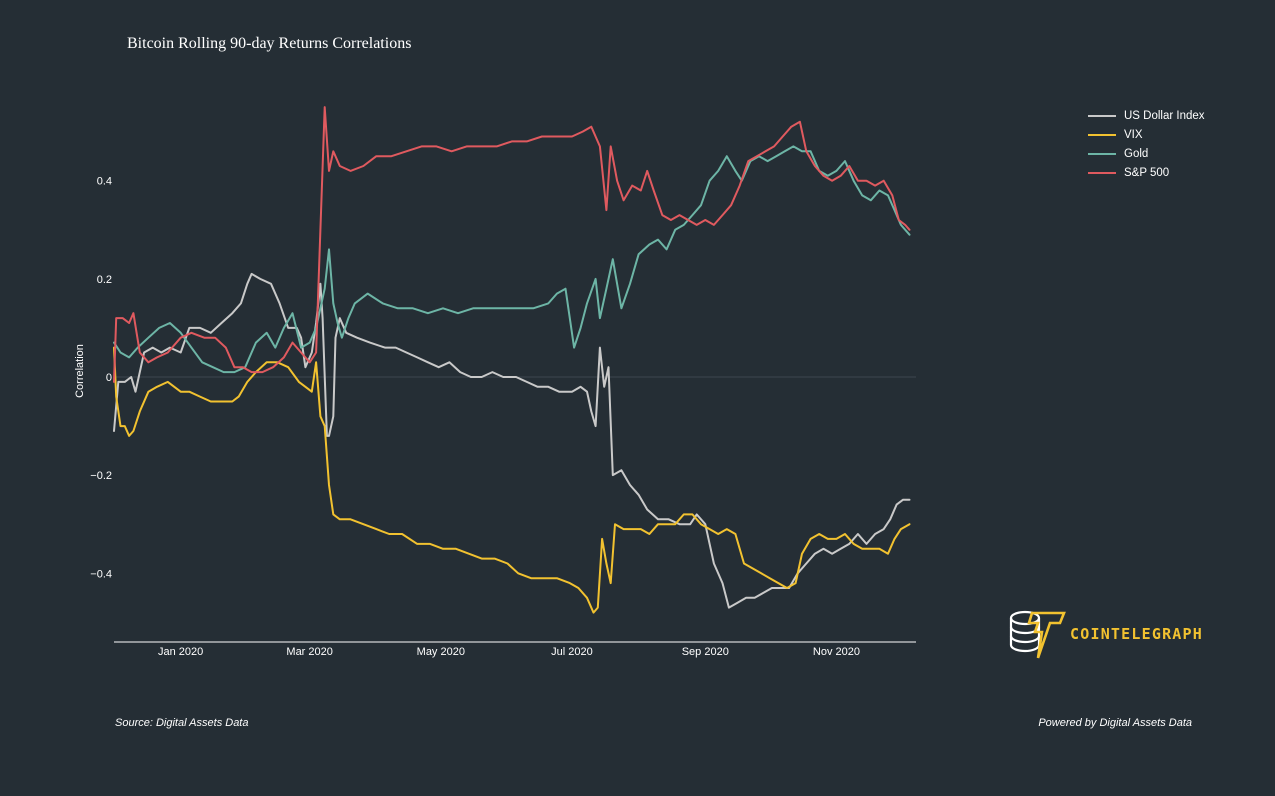  Describe the element at coordinates (309, 652) in the screenshot. I see `x-tick-label: Mar 2020` at that location.